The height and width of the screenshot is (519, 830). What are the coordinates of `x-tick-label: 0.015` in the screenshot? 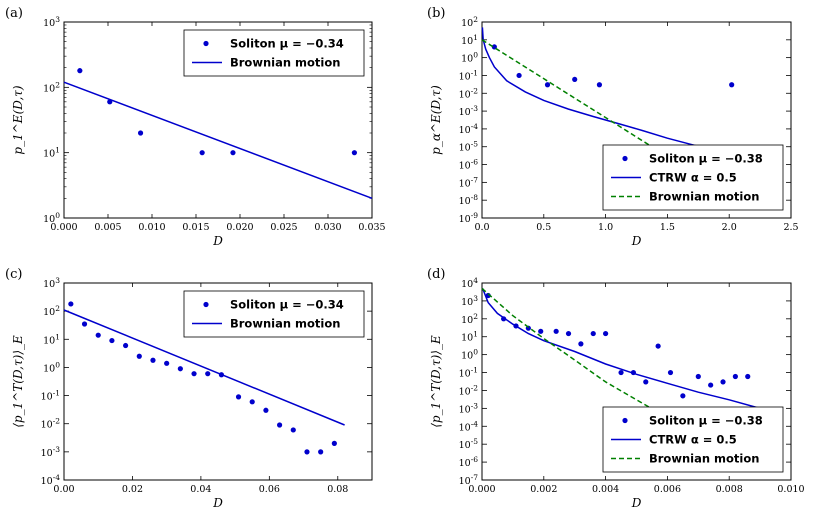 It's located at (195, 227).